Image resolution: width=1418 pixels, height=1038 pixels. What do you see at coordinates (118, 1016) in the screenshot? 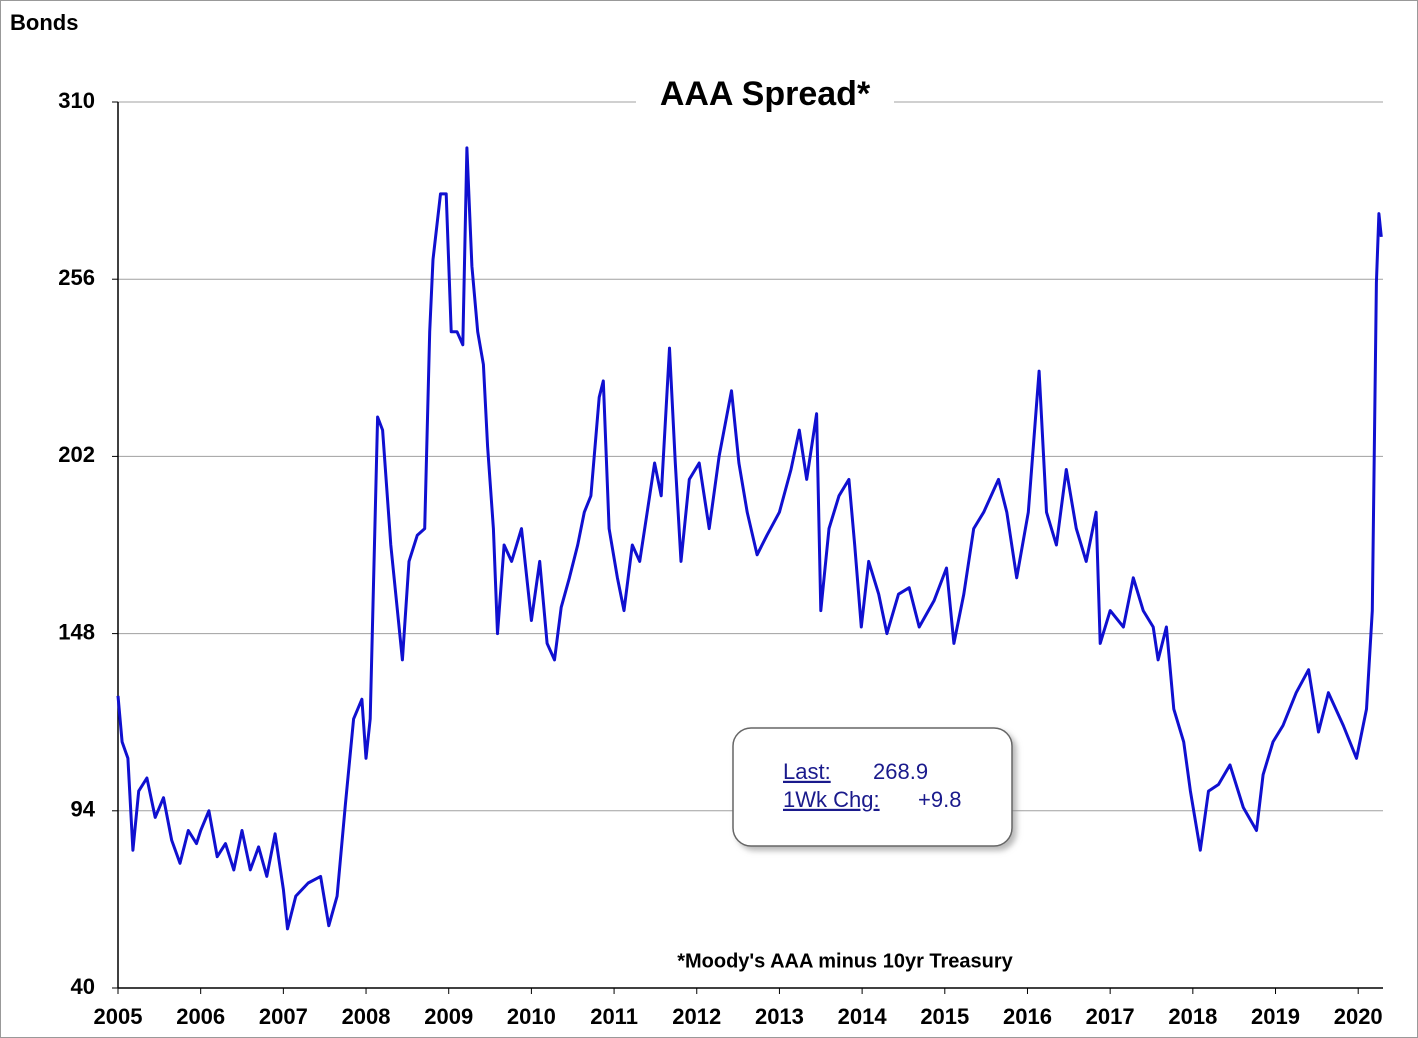
I see `x-tick-label: 2005` at bounding box center [118, 1016].